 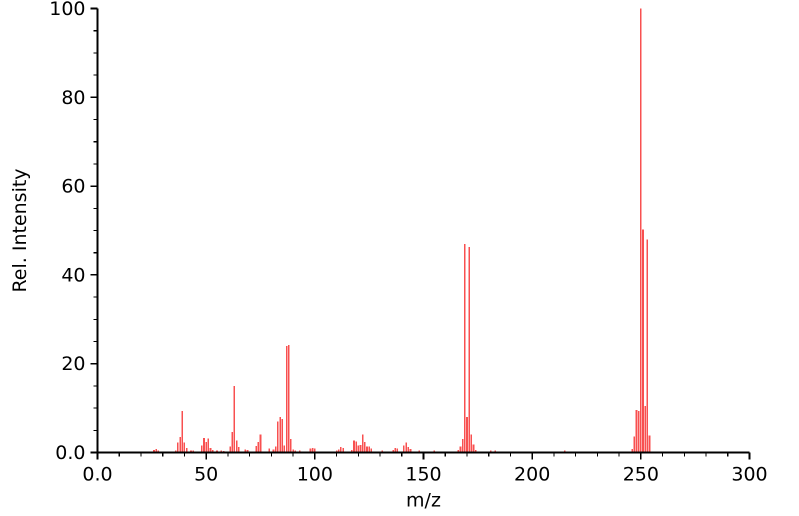 What do you see at coordinates (423, 475) in the screenshot?
I see `x-tick-label: 150` at bounding box center [423, 475].